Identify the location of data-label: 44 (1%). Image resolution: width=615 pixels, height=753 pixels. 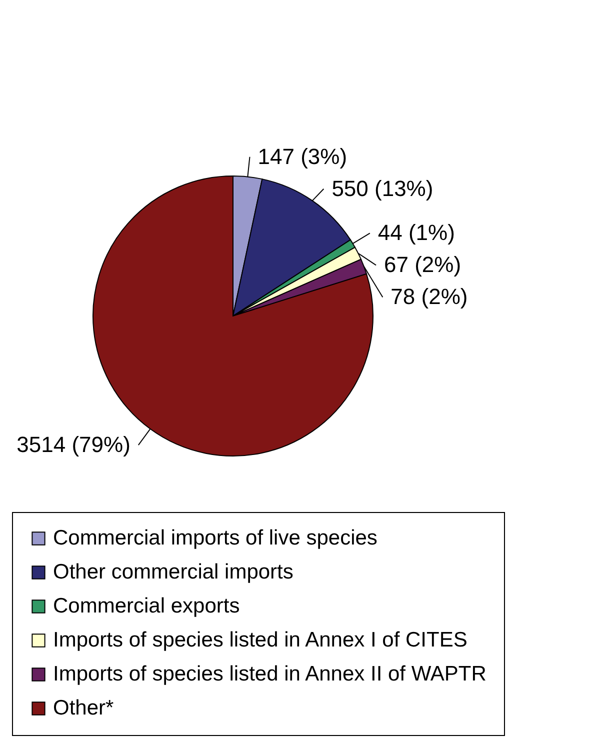
(416, 233).